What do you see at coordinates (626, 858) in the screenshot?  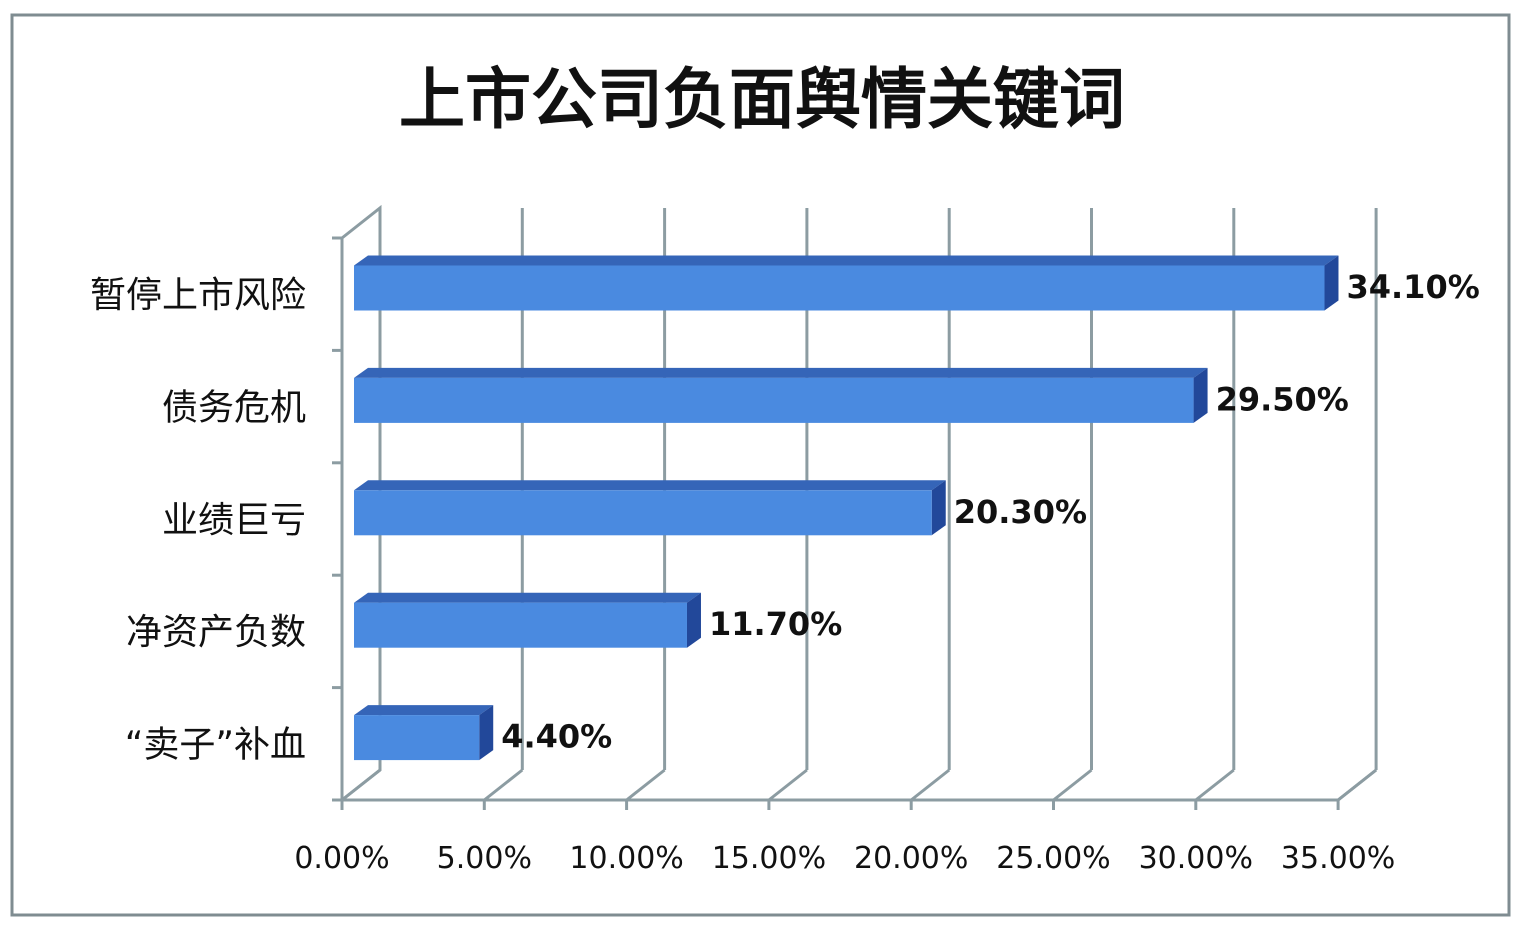 I see `x-tick-label: 10.00%` at bounding box center [626, 858].